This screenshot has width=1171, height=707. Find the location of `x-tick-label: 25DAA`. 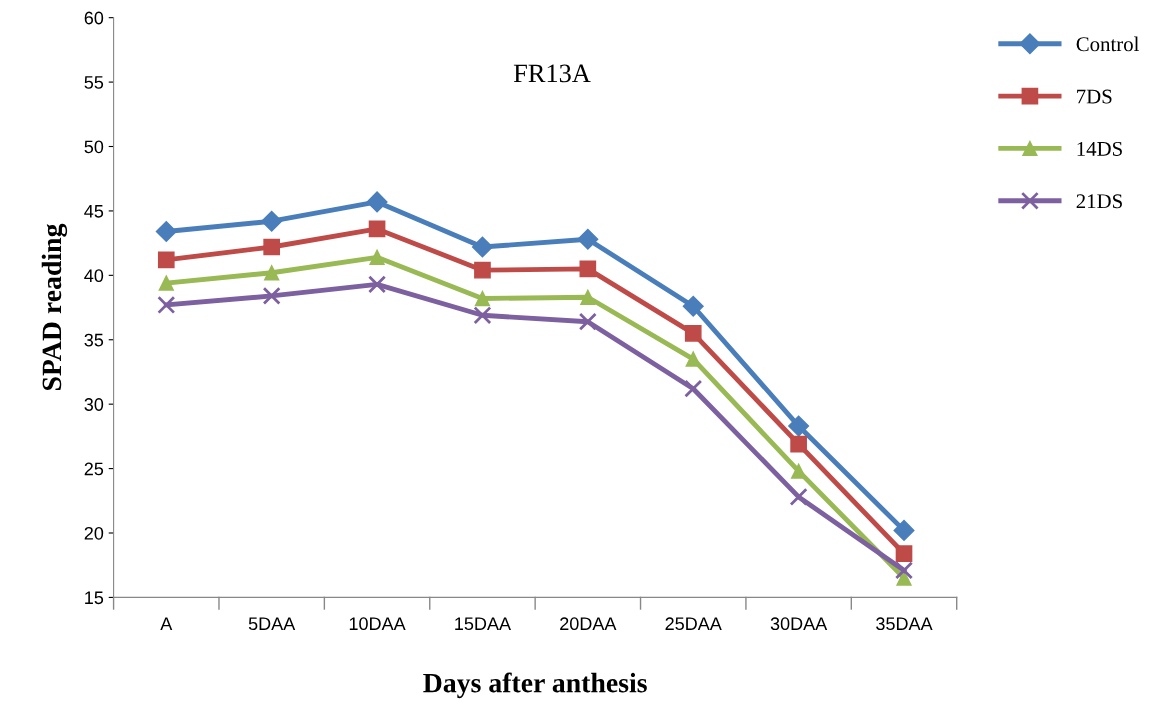

x-tick-label: 25DAA is located at coordinates (693, 624).